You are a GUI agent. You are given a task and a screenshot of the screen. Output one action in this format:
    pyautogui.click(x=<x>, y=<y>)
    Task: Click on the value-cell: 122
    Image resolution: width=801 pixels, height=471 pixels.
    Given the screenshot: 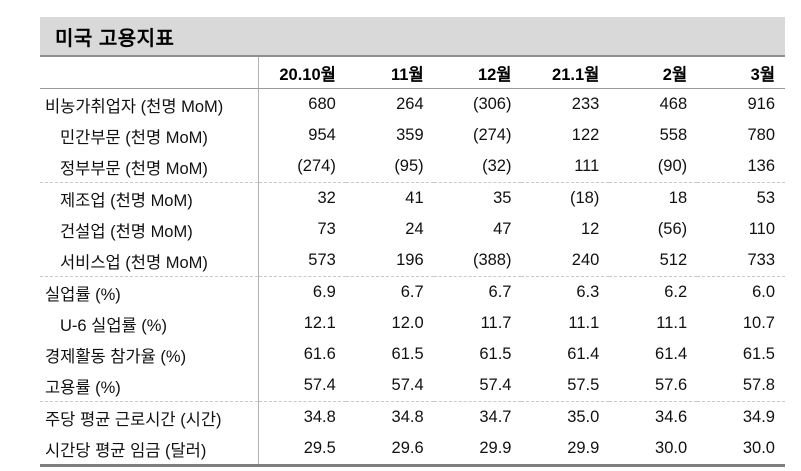 What is the action you would take?
    pyautogui.click(x=585, y=135)
    